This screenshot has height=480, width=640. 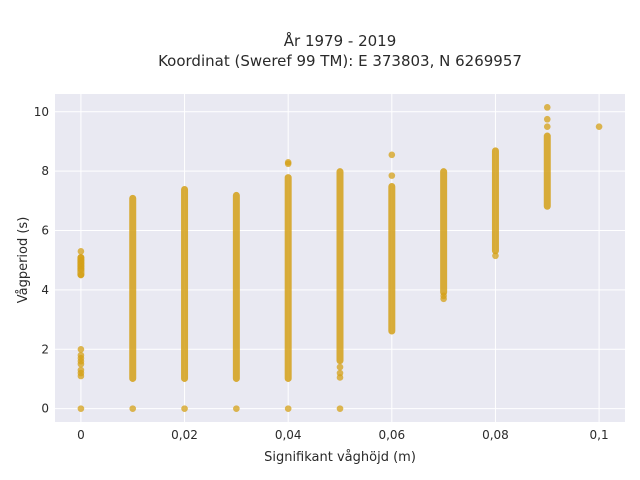 What do you see at coordinates (391, 435) in the screenshot?
I see `x-tick-label: 0,06` at bounding box center [391, 435].